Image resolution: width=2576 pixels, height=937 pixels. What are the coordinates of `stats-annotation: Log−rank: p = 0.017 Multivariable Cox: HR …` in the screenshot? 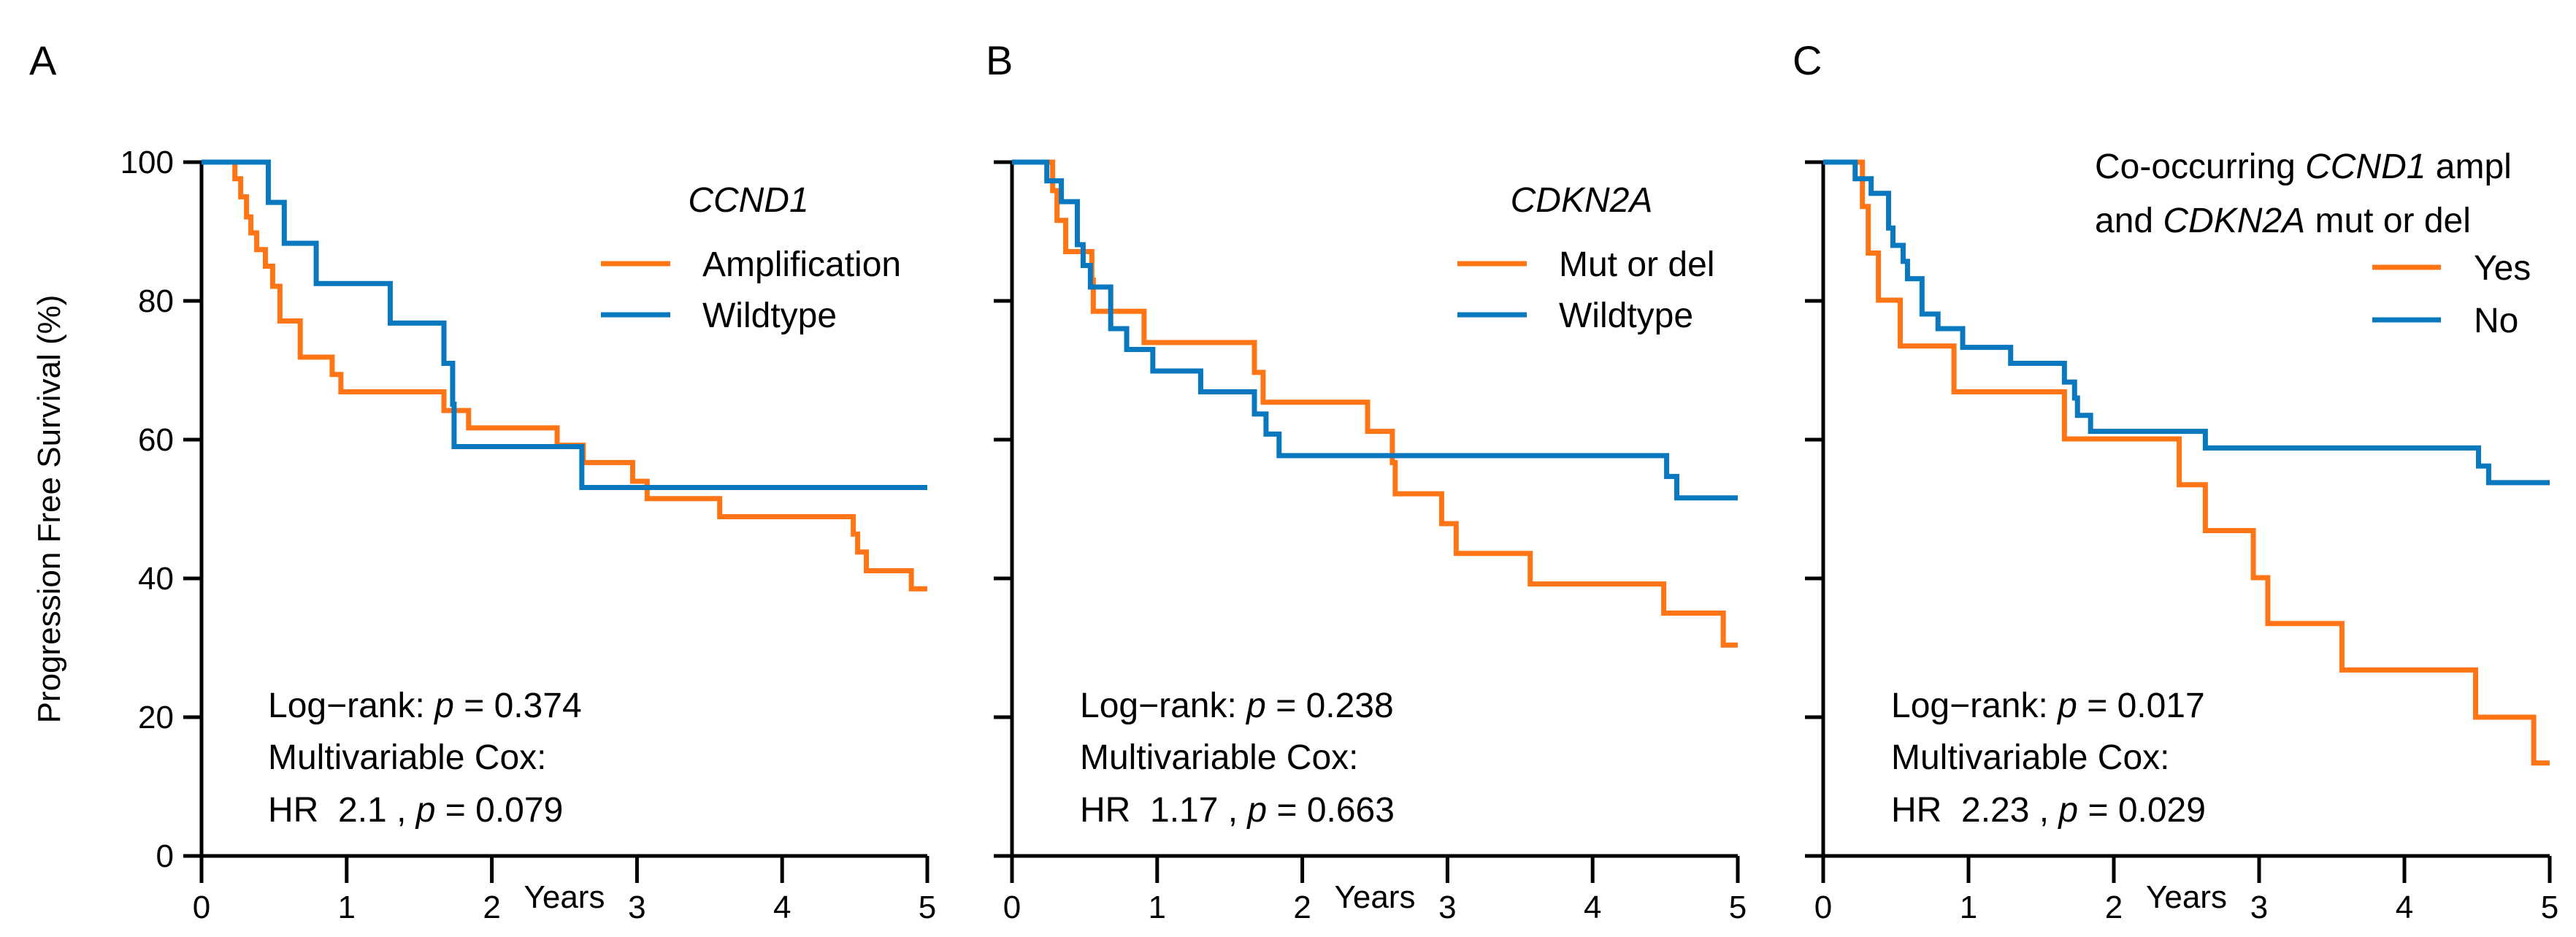 It's located at (2048, 758).